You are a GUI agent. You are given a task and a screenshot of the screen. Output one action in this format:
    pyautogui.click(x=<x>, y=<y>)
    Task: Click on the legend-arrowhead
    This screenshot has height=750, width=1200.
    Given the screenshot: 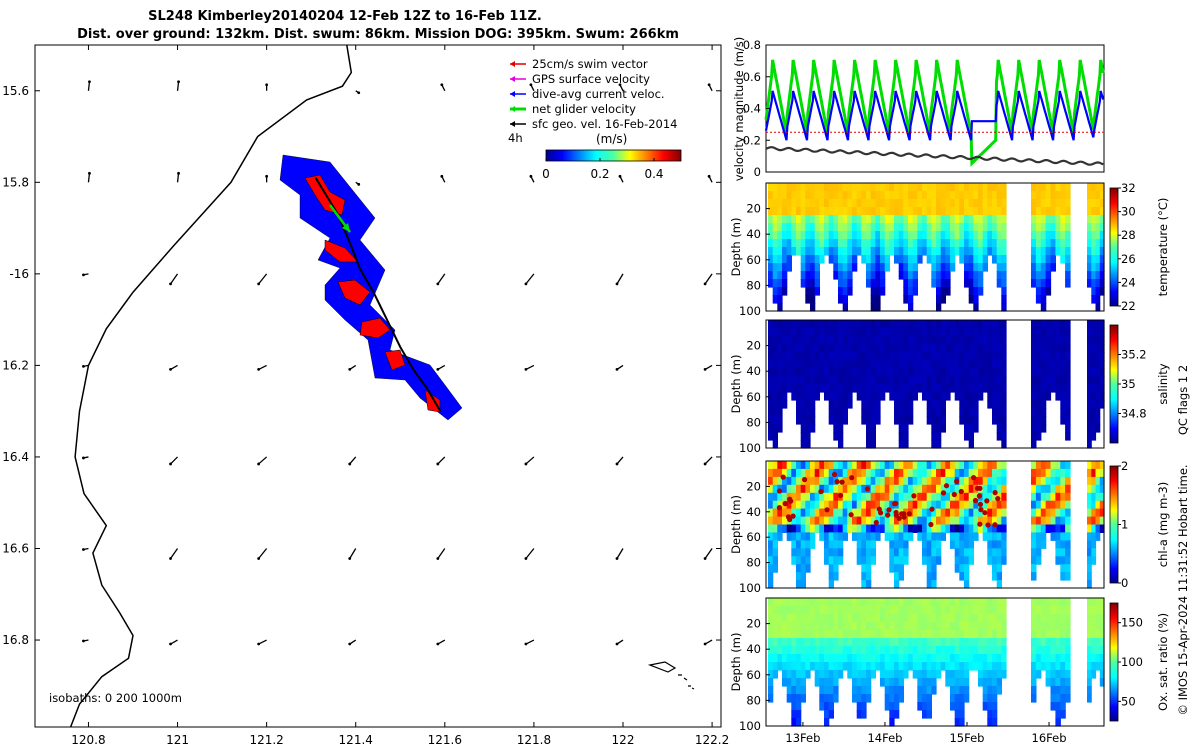 What is the action you would take?
    pyautogui.click(x=512, y=79)
    